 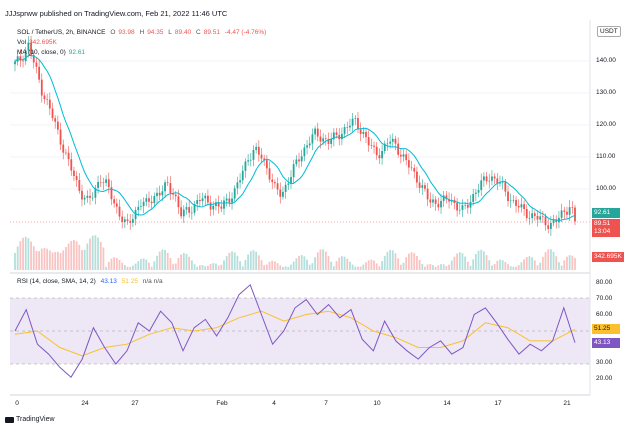 What do you see at coordinates (606, 60) in the screenshot?
I see `price-tick: 140.00` at bounding box center [606, 60].